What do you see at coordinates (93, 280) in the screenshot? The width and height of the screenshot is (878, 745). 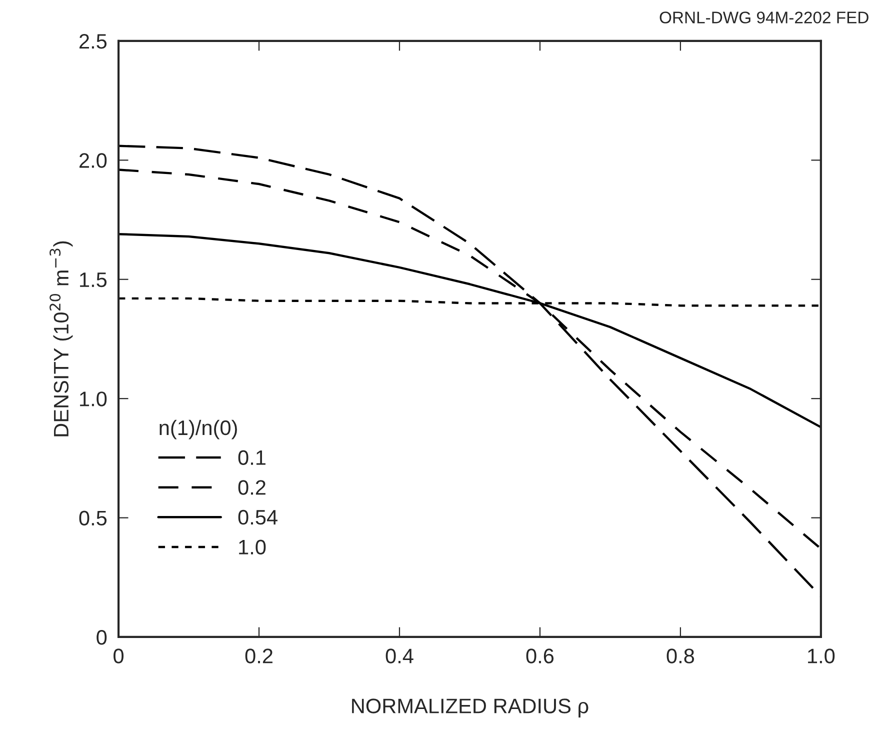 I see `y-tick-label: 1.5` at bounding box center [93, 280].